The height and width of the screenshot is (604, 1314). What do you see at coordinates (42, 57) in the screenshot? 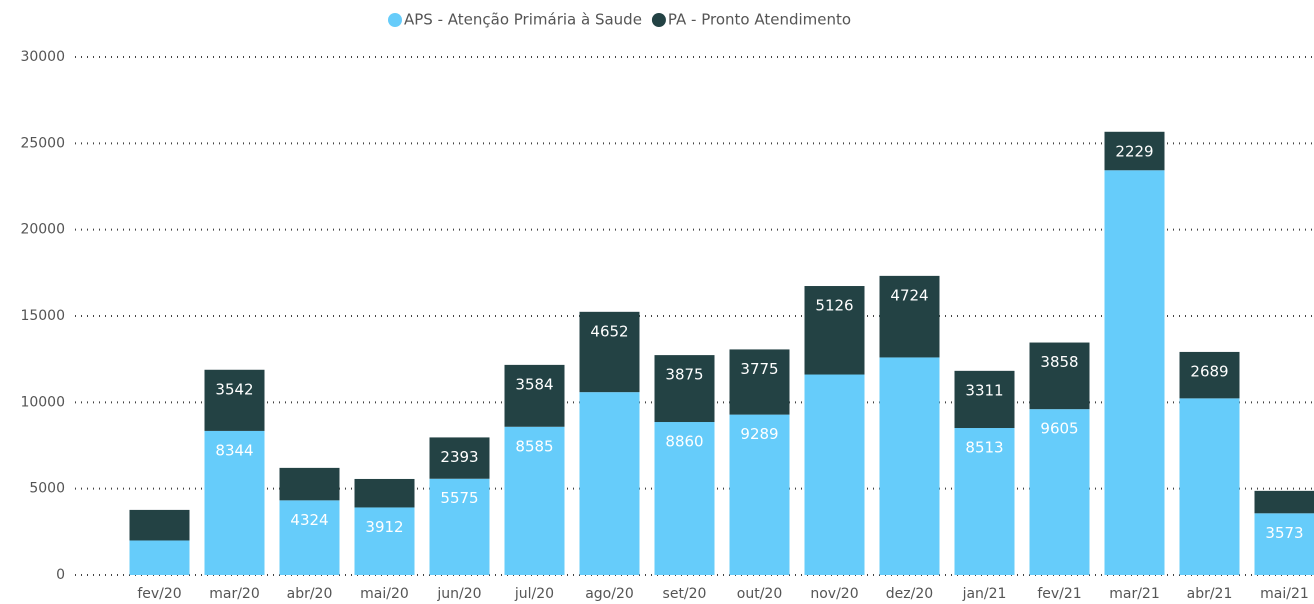
I see `y-tick-label: 30000` at bounding box center [42, 57].